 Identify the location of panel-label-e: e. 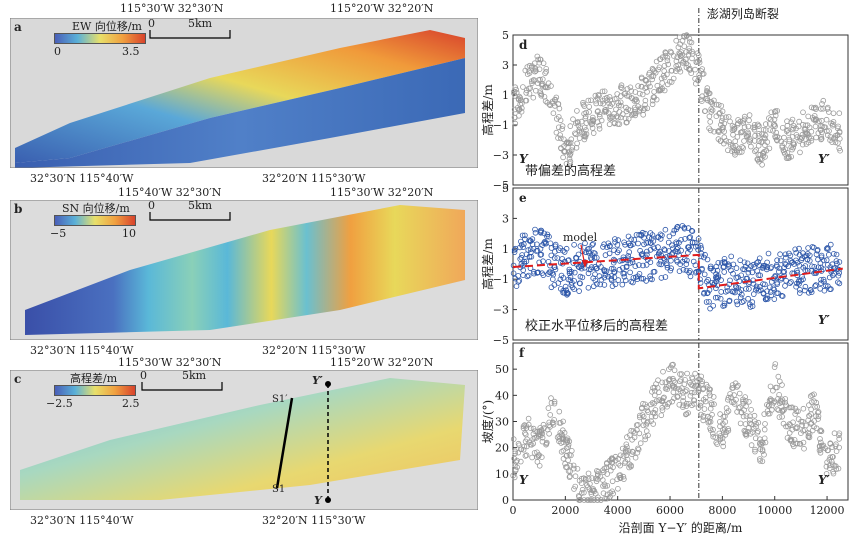
(523, 198).